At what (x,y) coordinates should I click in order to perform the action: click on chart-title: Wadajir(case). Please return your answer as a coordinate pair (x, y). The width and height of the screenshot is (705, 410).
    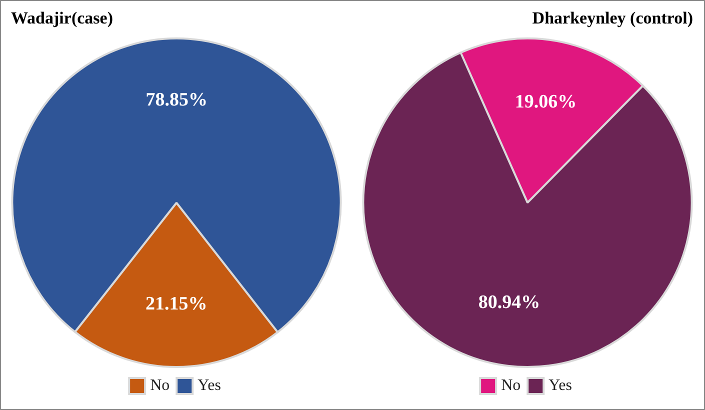
    Looking at the image, I should click on (62, 18).